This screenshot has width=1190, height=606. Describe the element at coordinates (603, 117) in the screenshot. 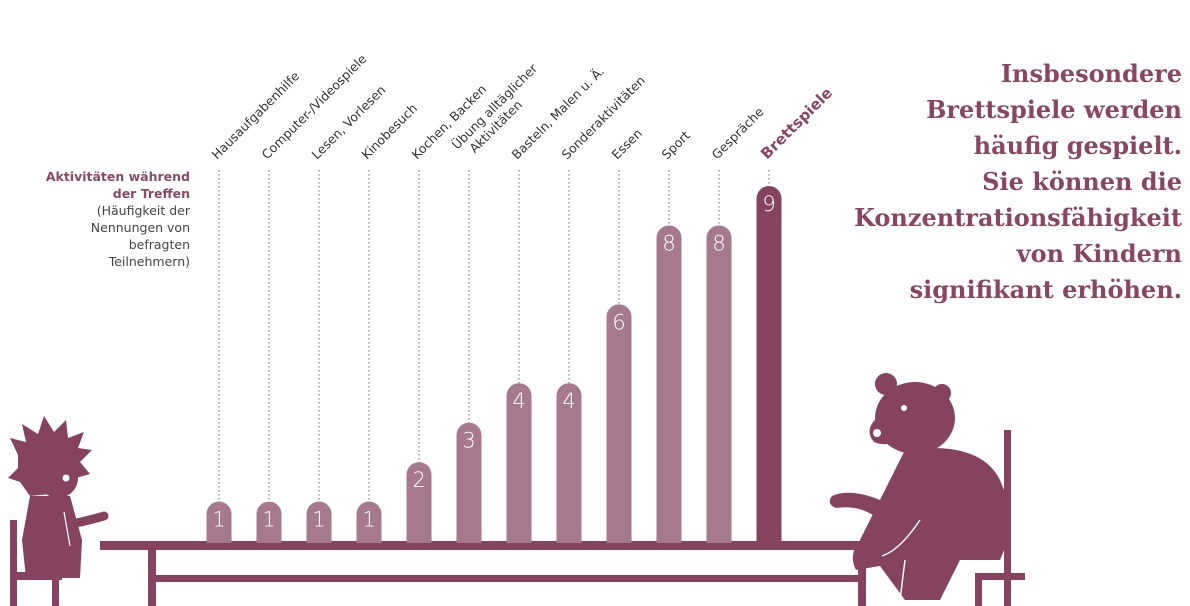

I see `bar-8-category-label: Sonderaktivitäten` at that location.